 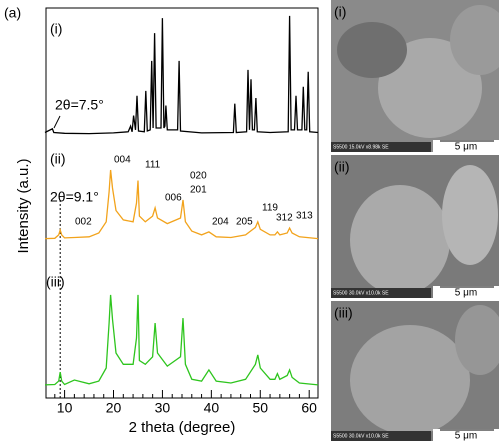 What do you see at coordinates (55, 282) in the screenshot?
I see `series-label: (iii)` at bounding box center [55, 282].